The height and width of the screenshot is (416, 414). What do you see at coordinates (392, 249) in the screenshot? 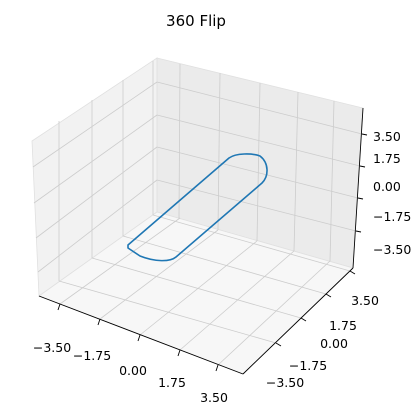
I see `z-tick-label: −3.50` at bounding box center [392, 249].